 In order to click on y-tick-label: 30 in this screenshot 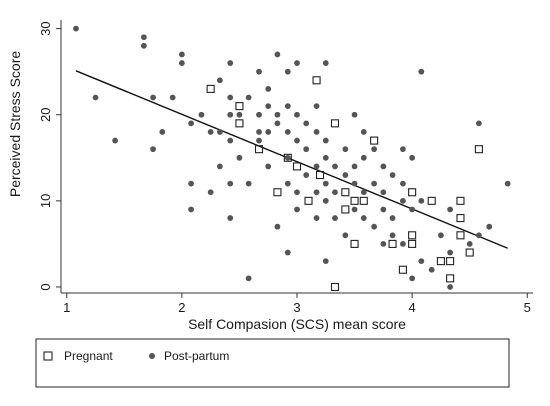, I will do `click(45, 28)`.